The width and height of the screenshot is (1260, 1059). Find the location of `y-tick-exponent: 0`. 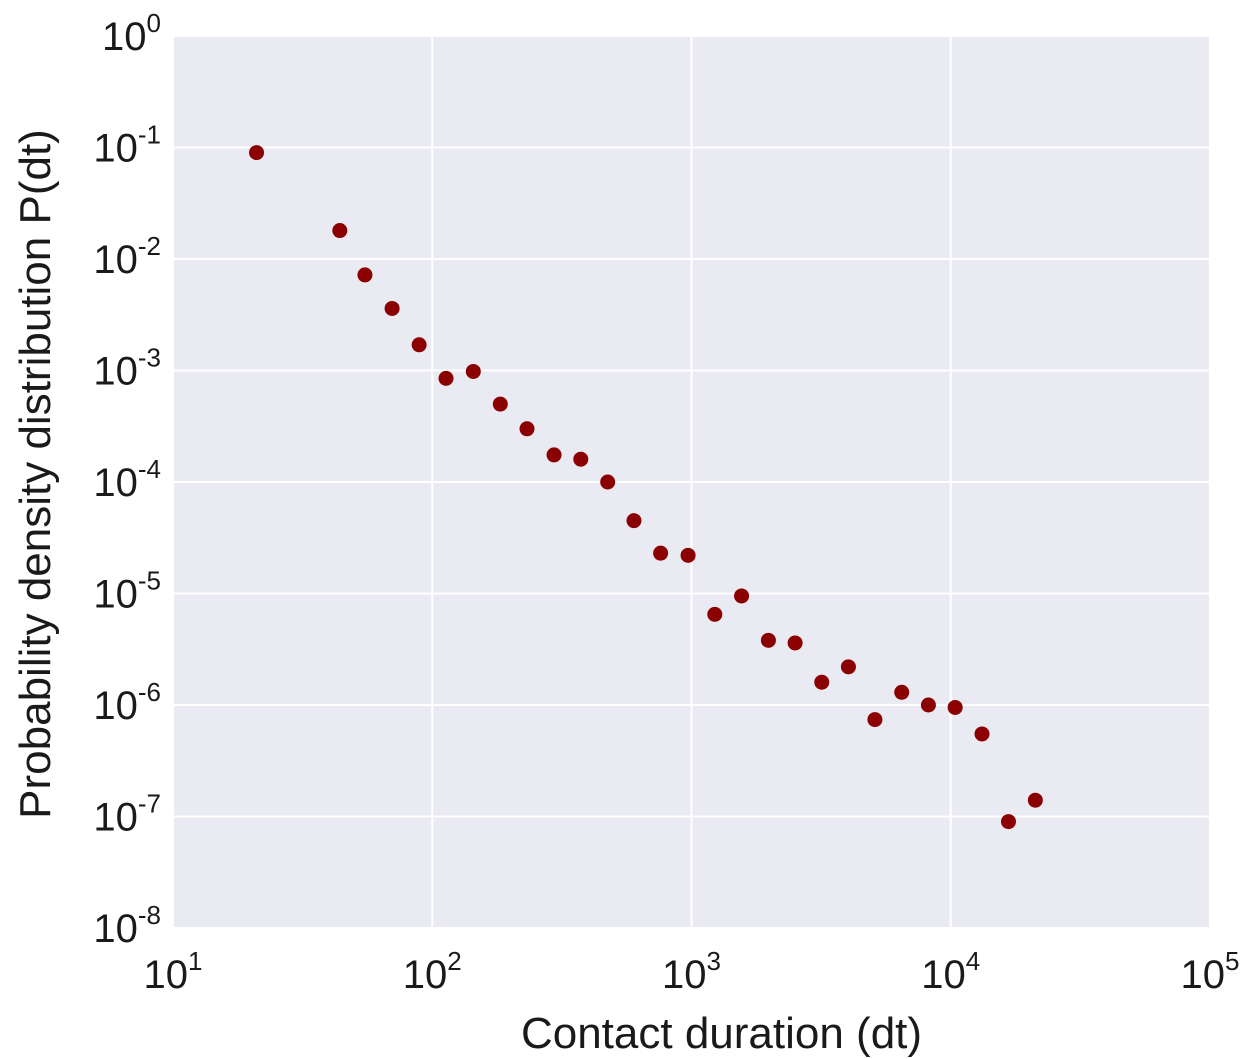

y-tick-exponent: 0 is located at coordinates (154, 23).